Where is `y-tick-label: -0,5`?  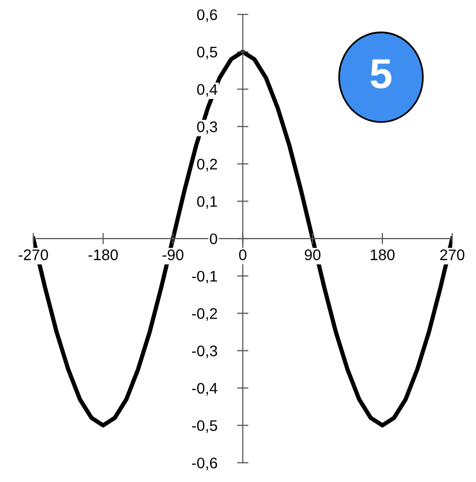 y-tick-label: -0,5 is located at coordinates (205, 426).